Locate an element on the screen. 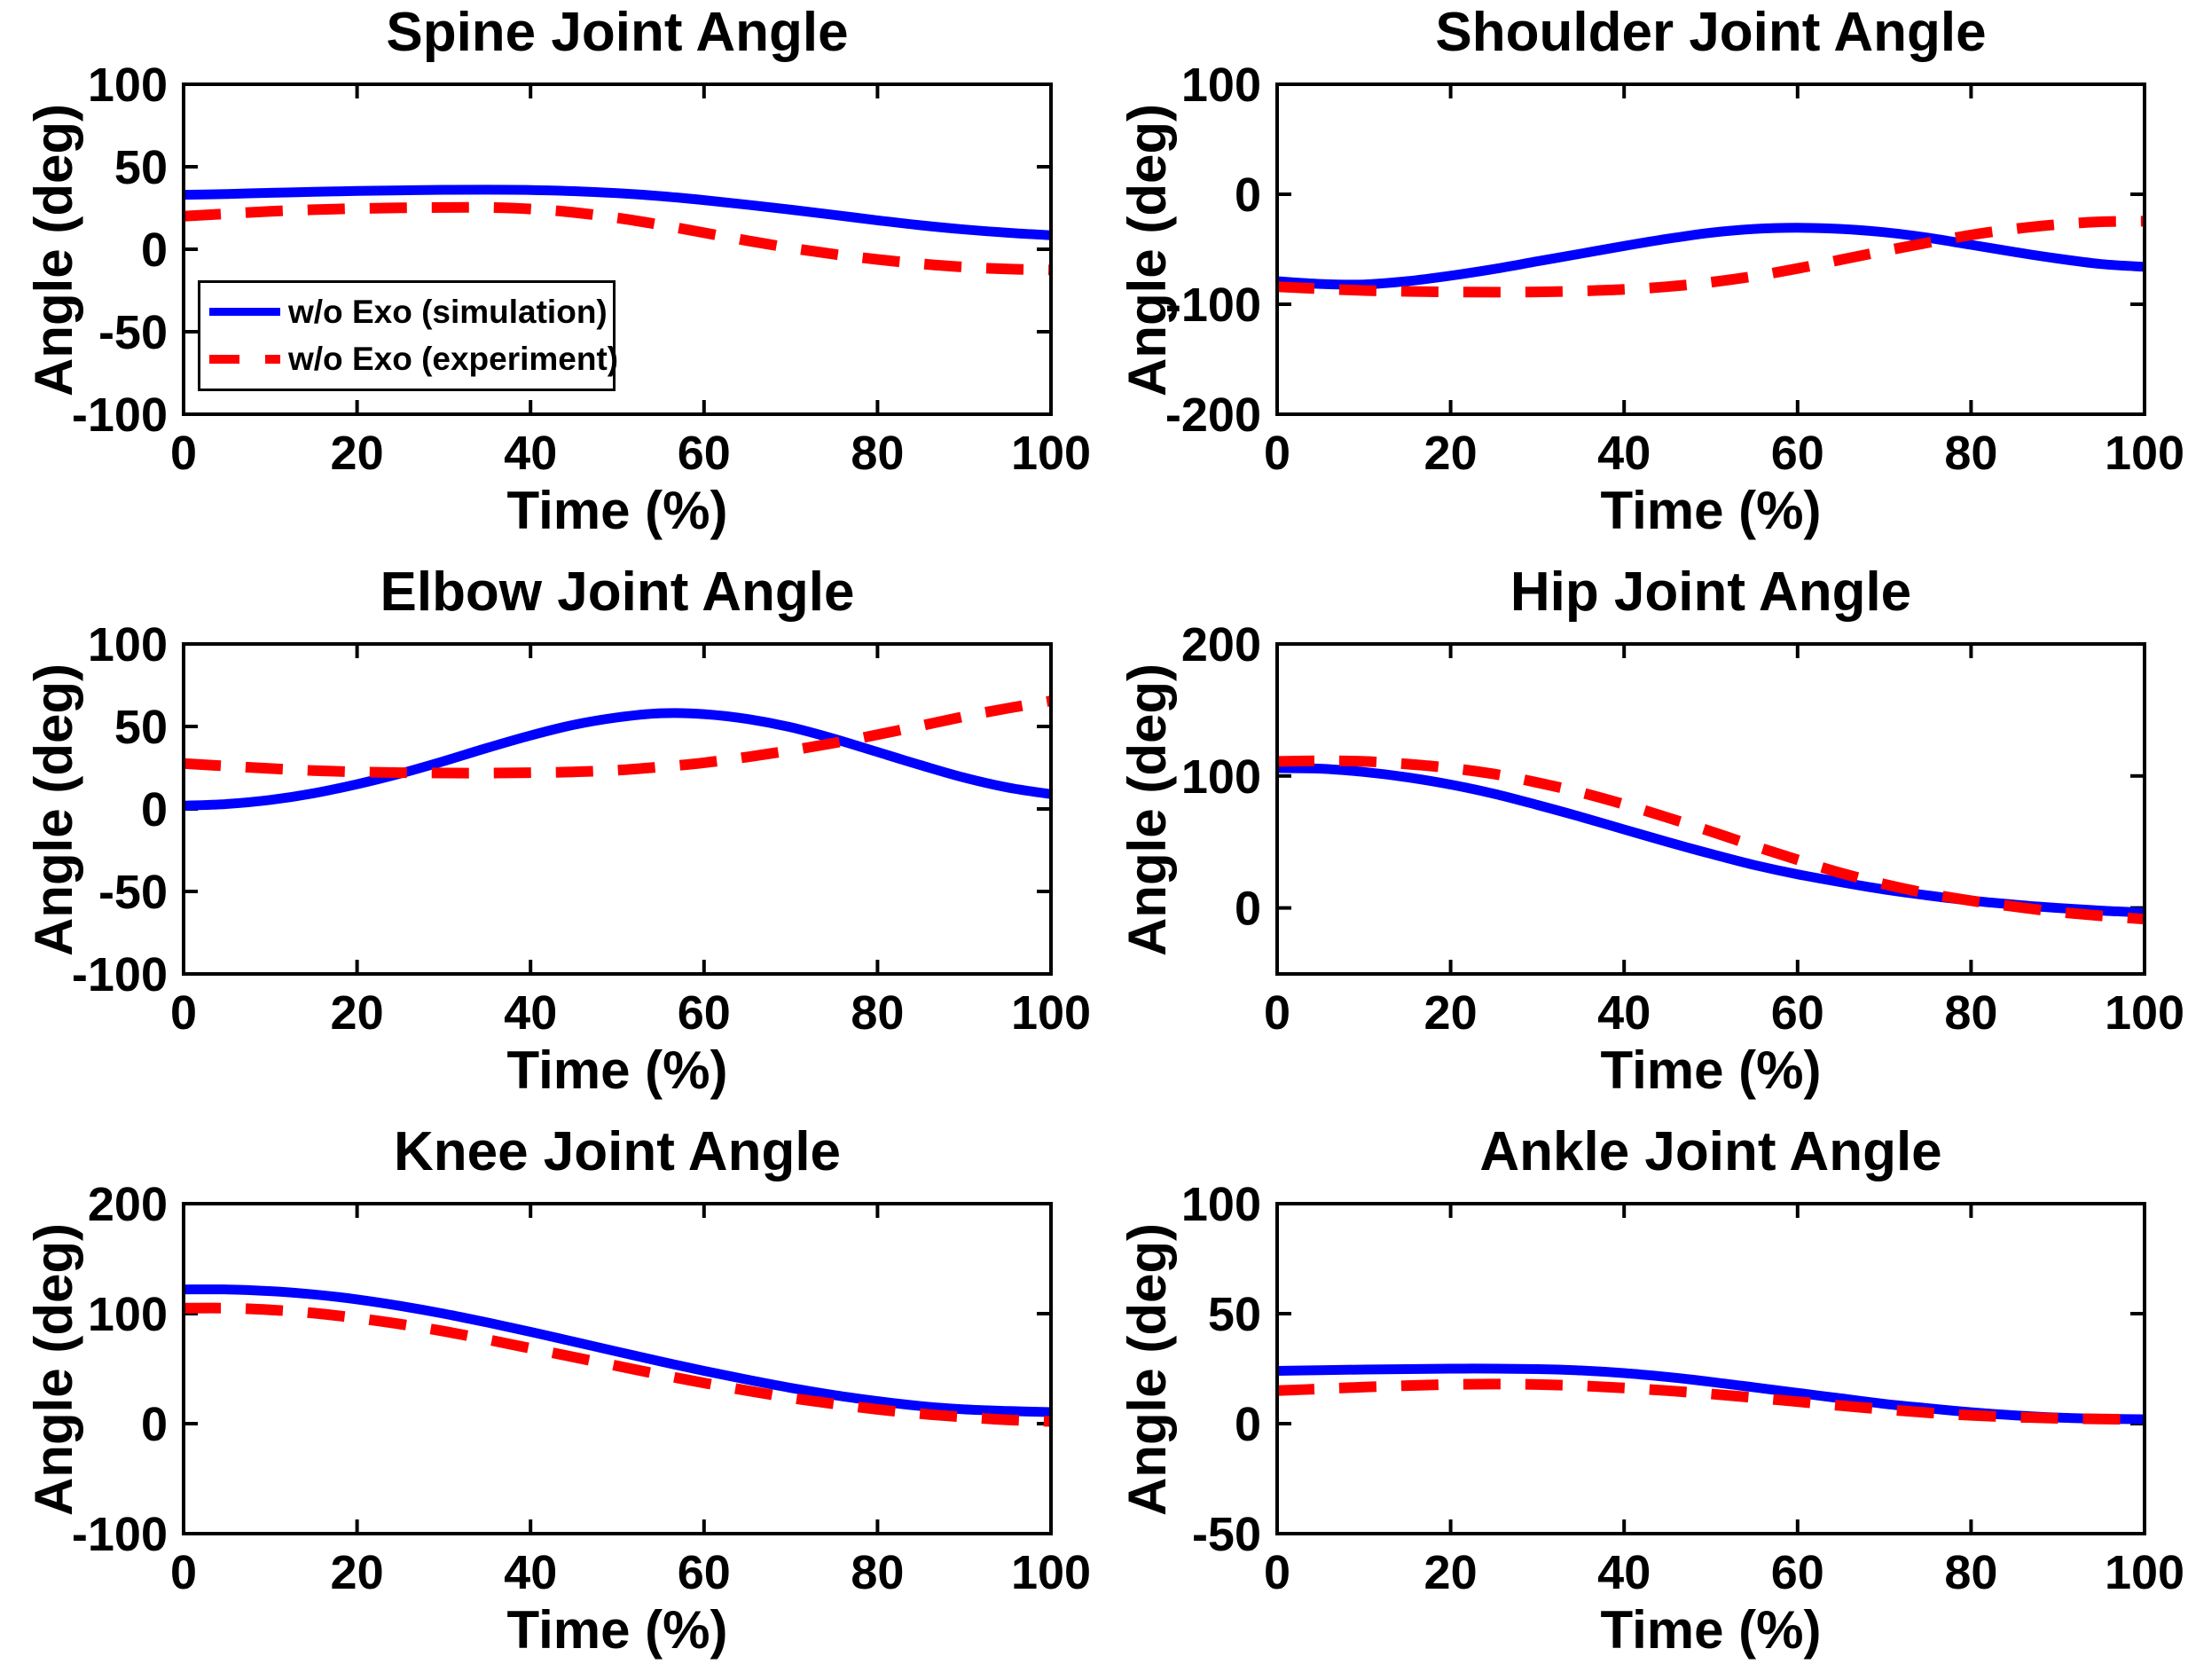  plot-area-shoulder: 0 20 40 60 80 100 -200 -100 0 100 is located at coordinates (1674, 269).